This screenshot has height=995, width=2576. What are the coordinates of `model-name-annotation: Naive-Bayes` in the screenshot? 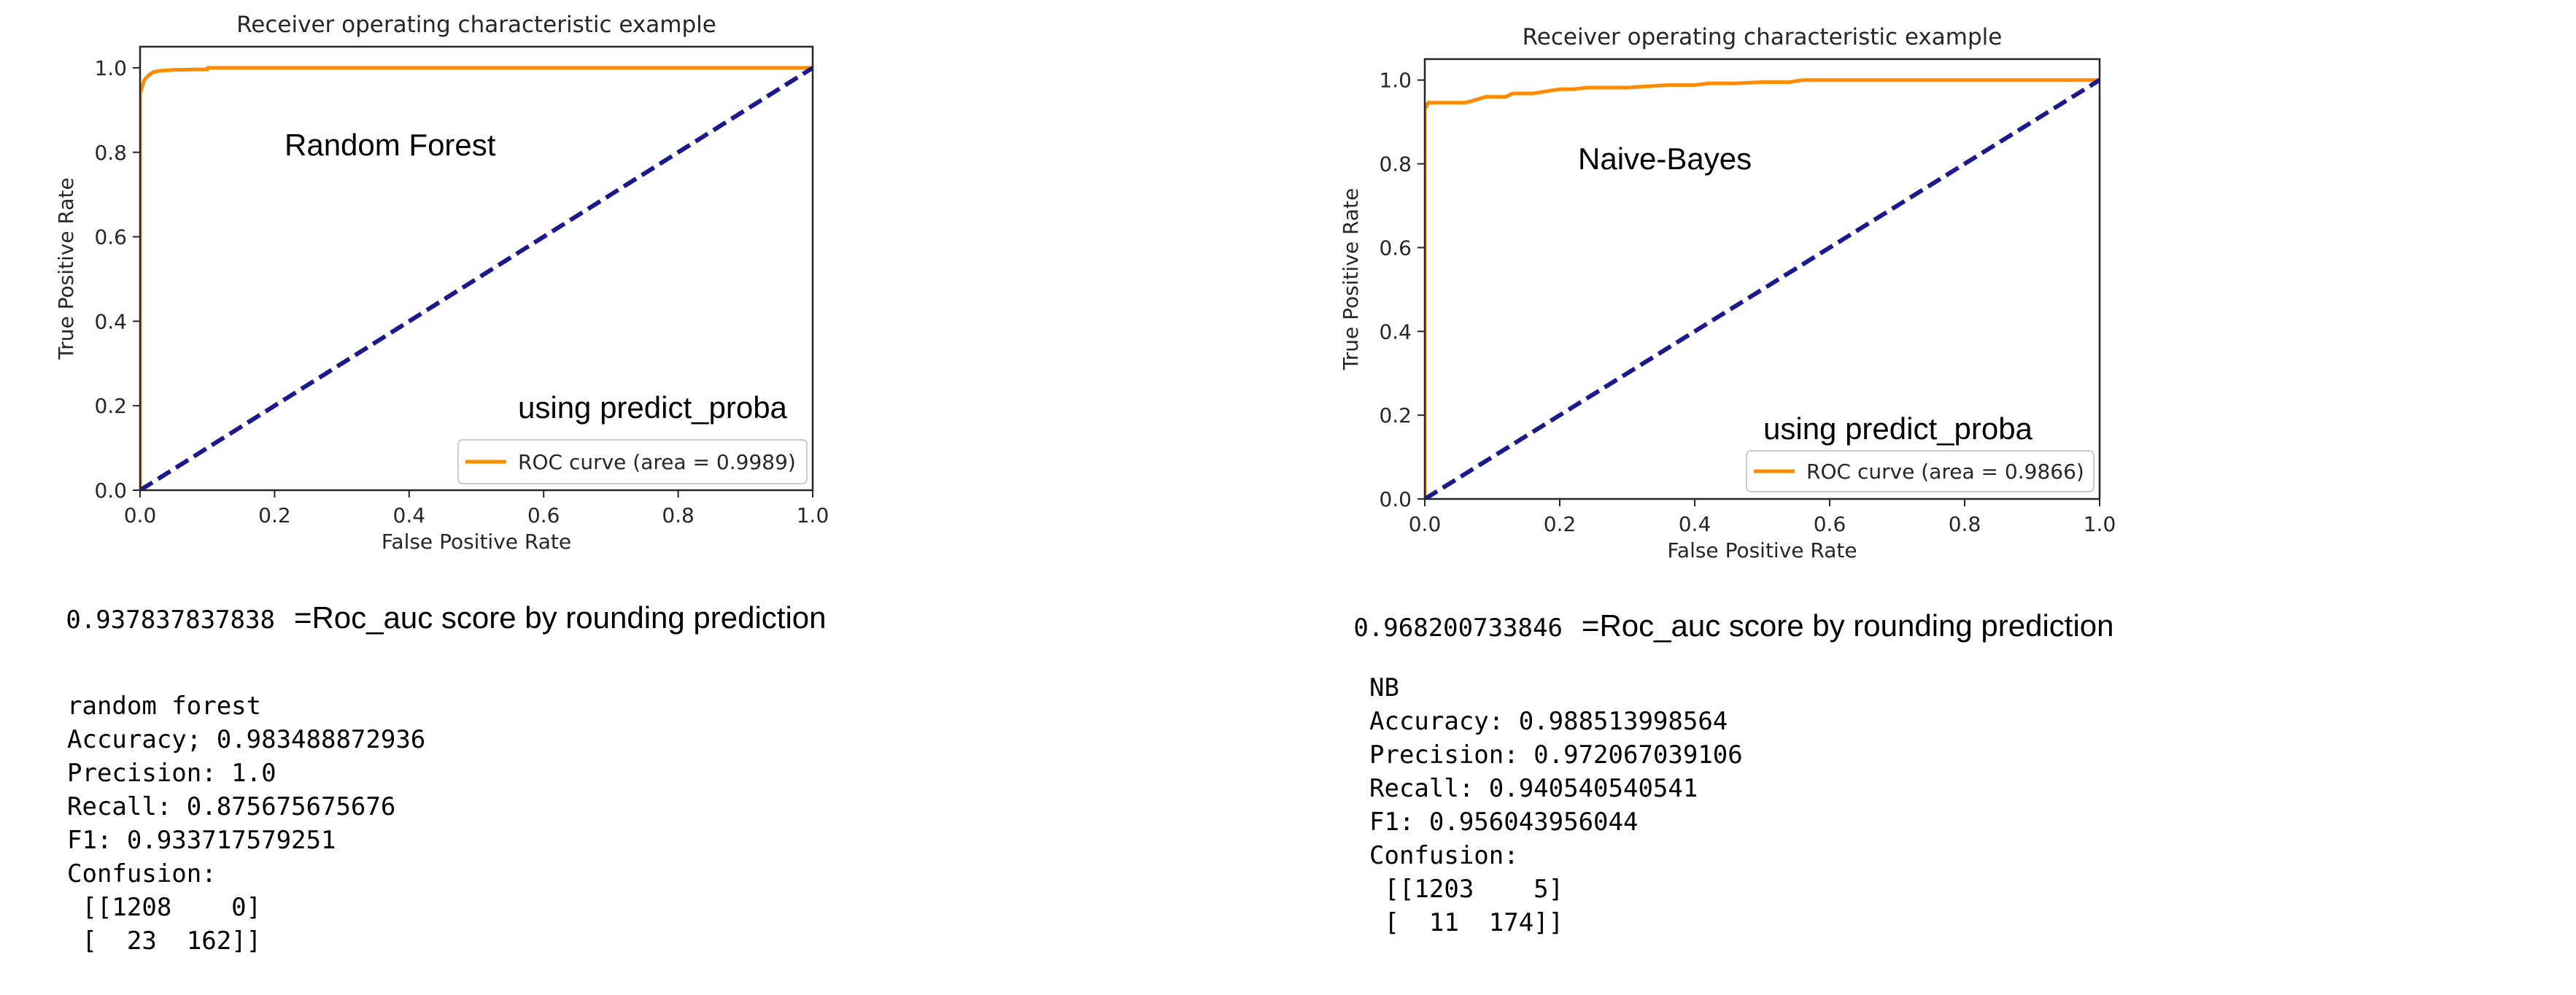 It's located at (1665, 159).